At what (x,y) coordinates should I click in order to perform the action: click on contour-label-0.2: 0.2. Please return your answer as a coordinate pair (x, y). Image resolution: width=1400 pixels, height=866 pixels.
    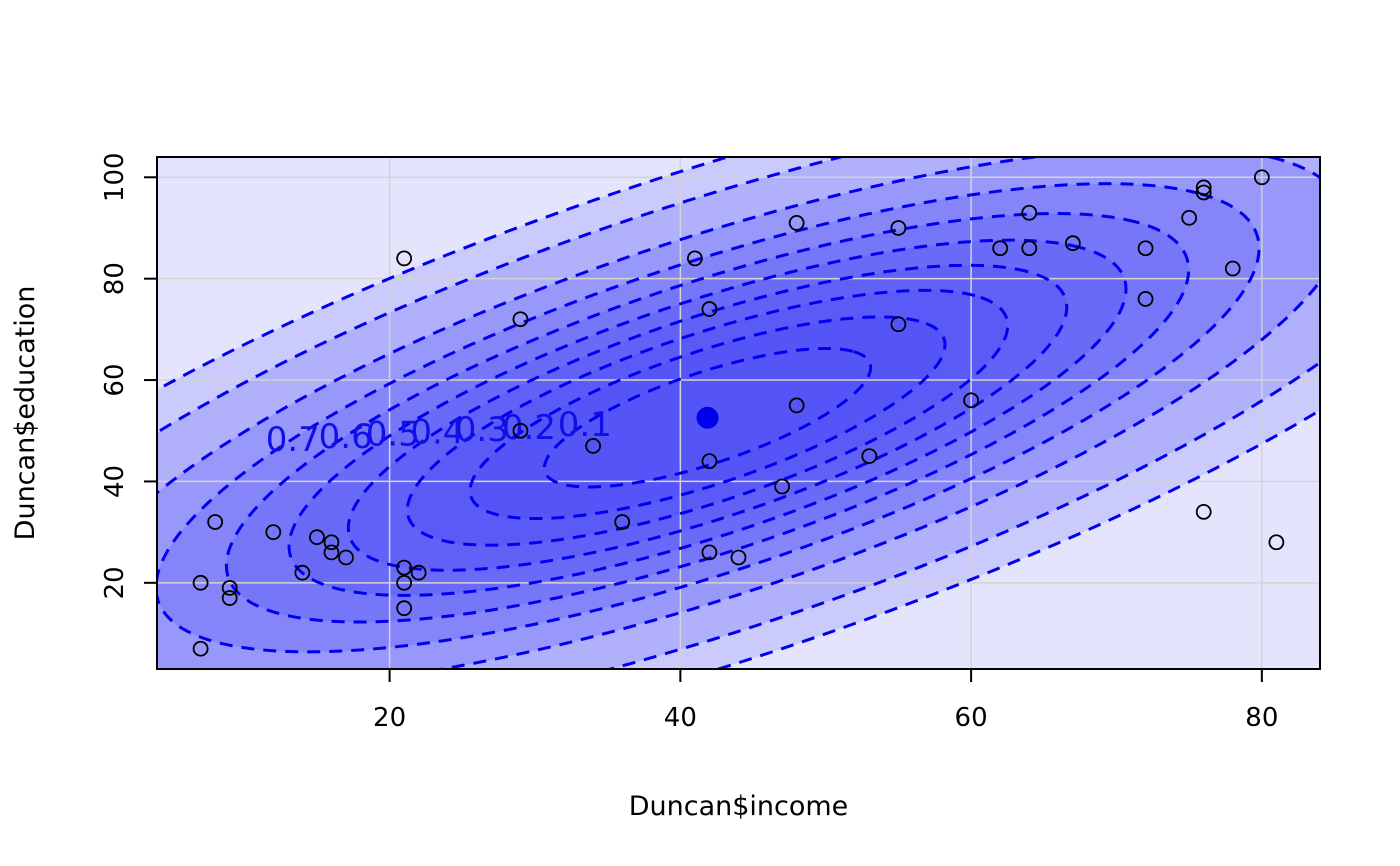
    Looking at the image, I should click on (529, 428).